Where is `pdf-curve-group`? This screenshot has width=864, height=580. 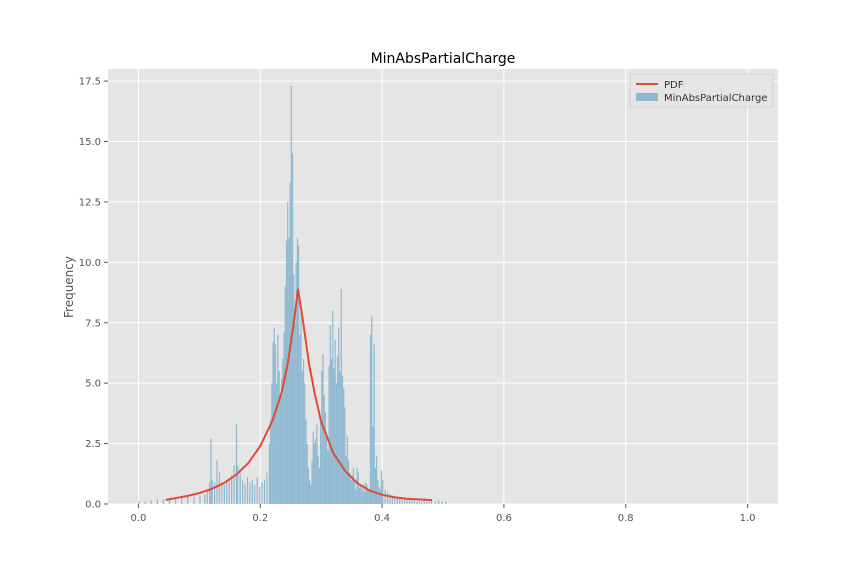
pdf-curve-group is located at coordinates (299, 395).